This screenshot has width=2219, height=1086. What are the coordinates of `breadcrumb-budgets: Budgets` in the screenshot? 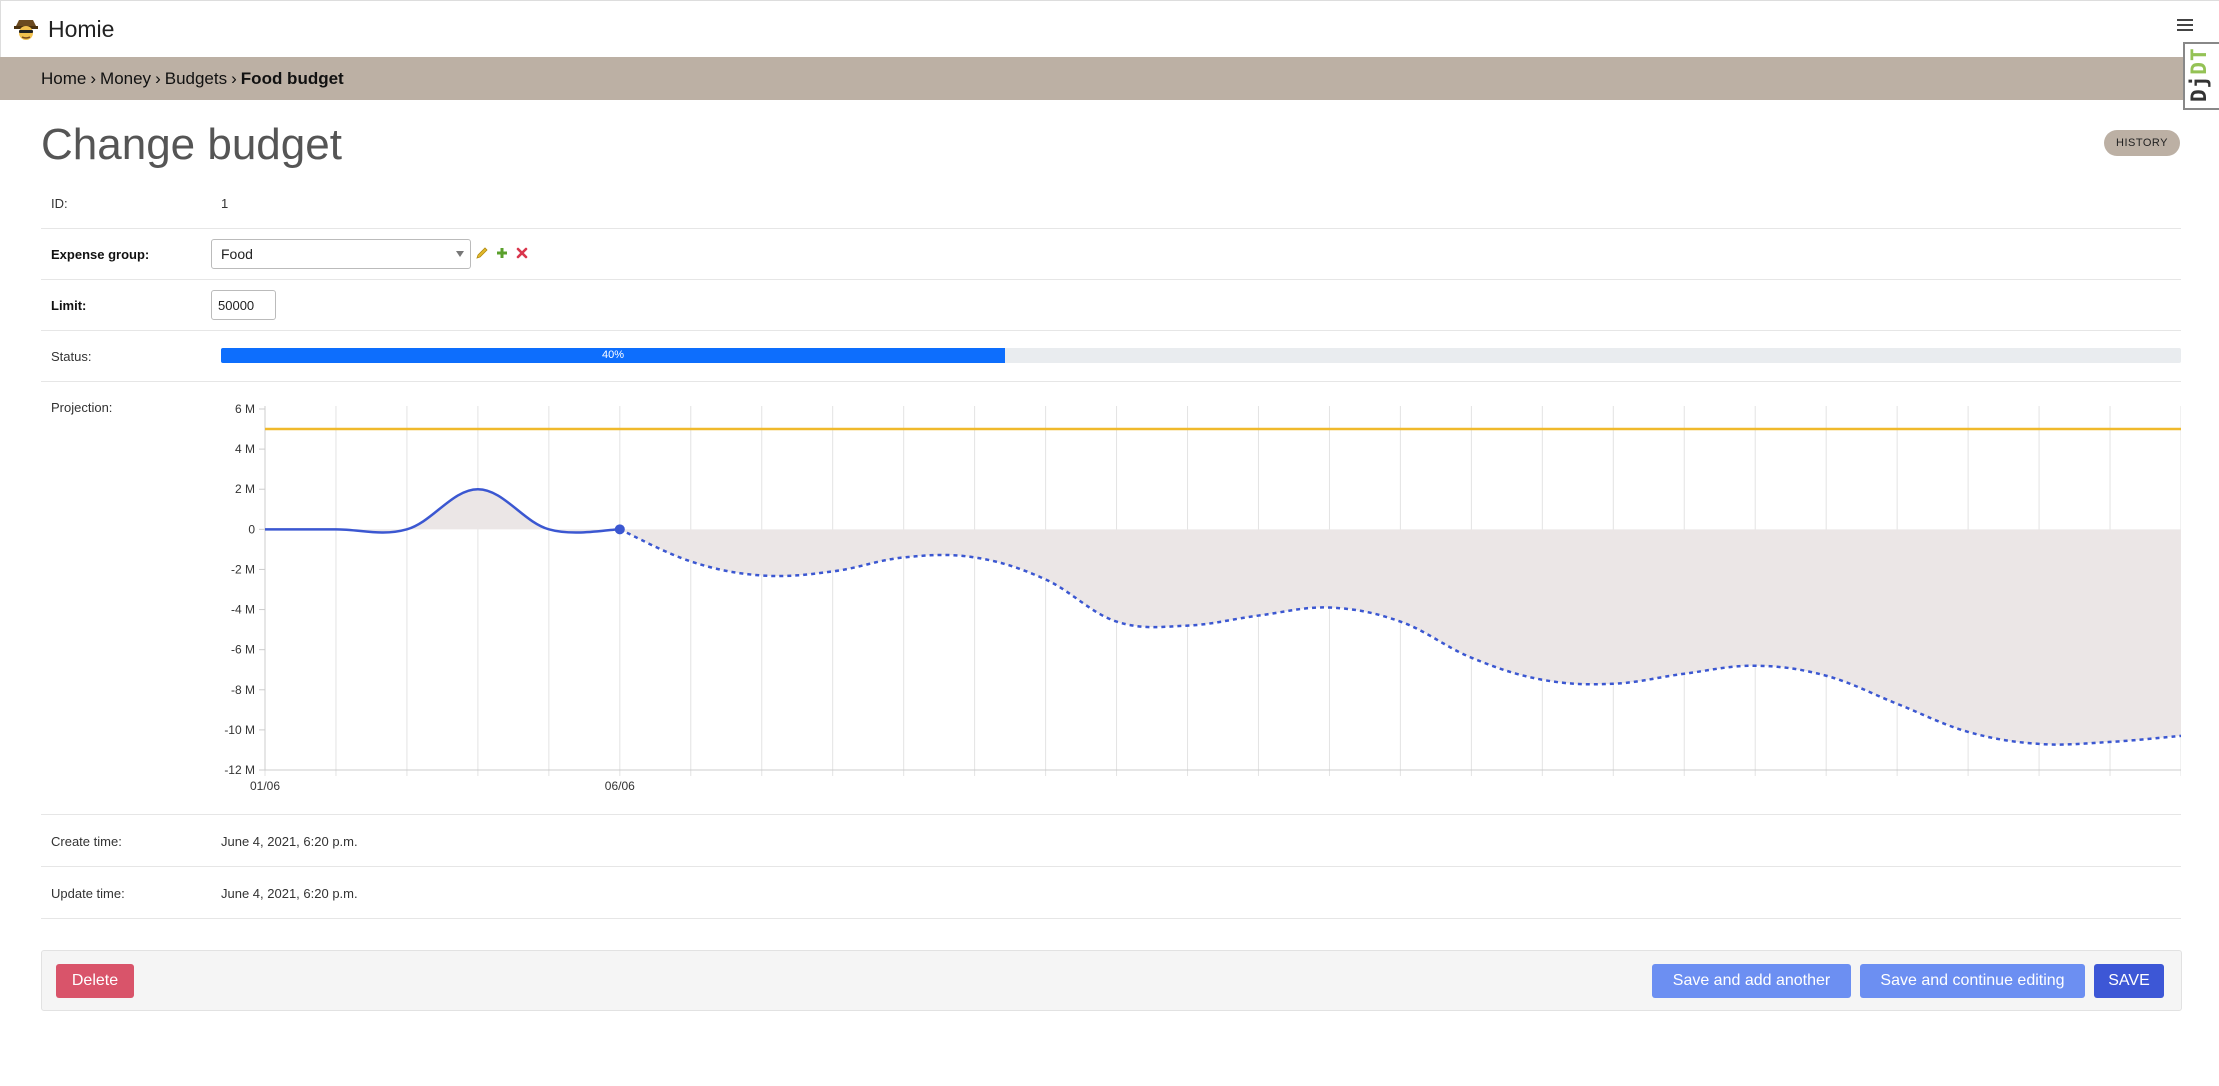 It's located at (196, 78).